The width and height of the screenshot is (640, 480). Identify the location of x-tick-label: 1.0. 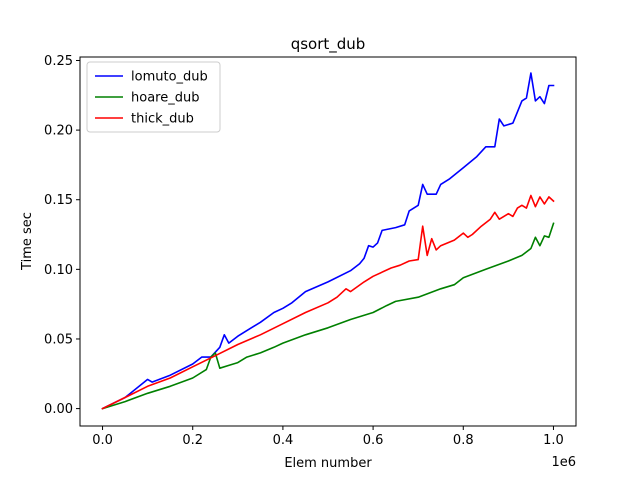
(553, 440).